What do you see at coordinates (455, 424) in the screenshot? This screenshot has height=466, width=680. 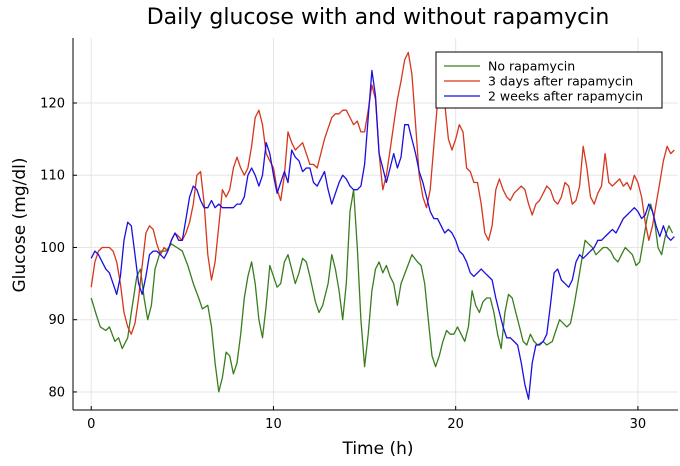 I see `x-tick-label: 20` at bounding box center [455, 424].